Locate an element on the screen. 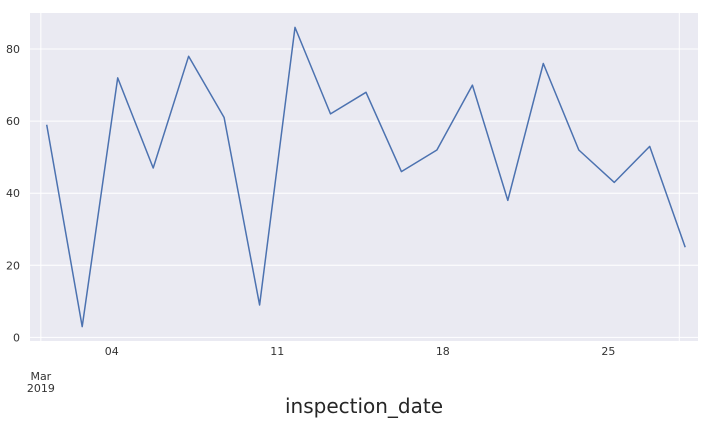  x-tick-label: 11 is located at coordinates (277, 351).